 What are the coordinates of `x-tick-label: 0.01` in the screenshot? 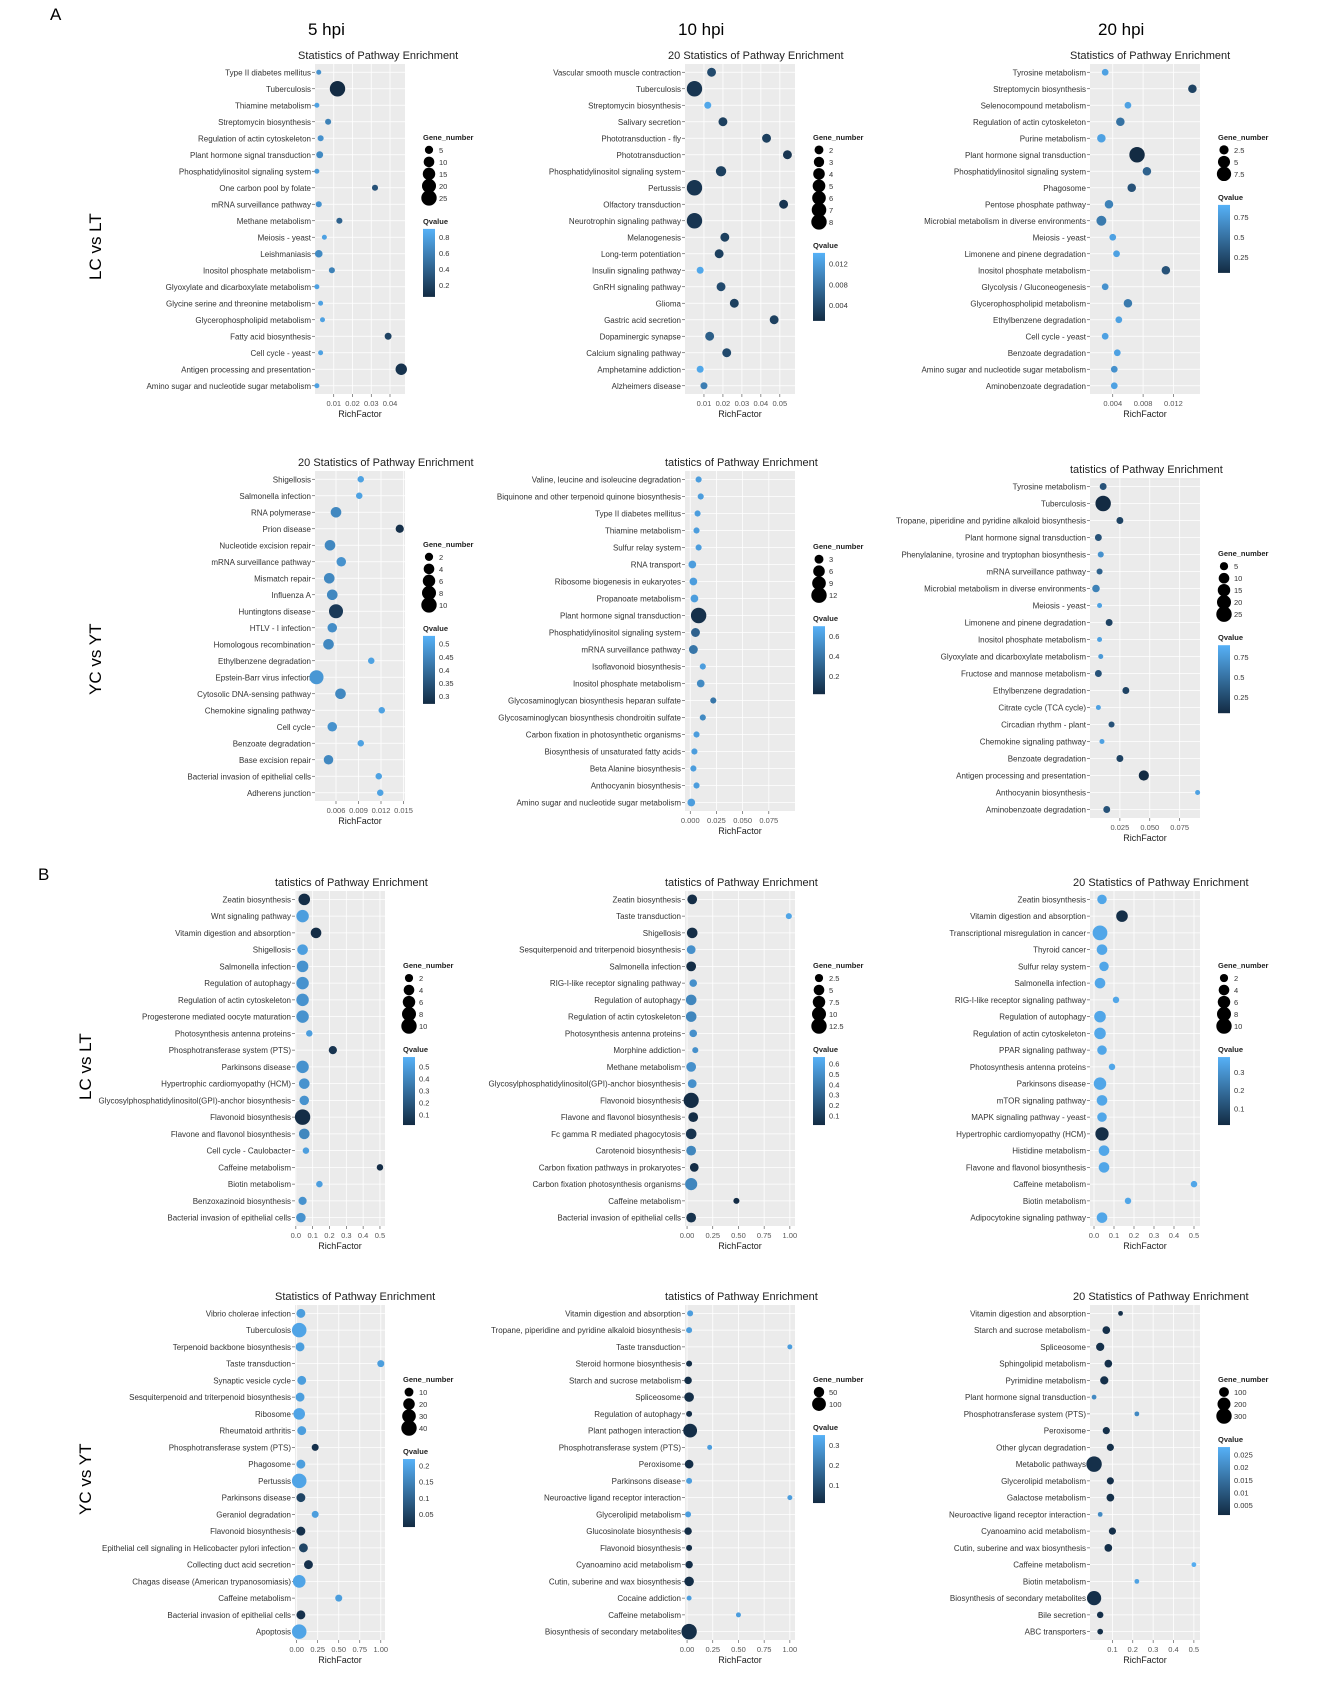 It's located at (333, 403).